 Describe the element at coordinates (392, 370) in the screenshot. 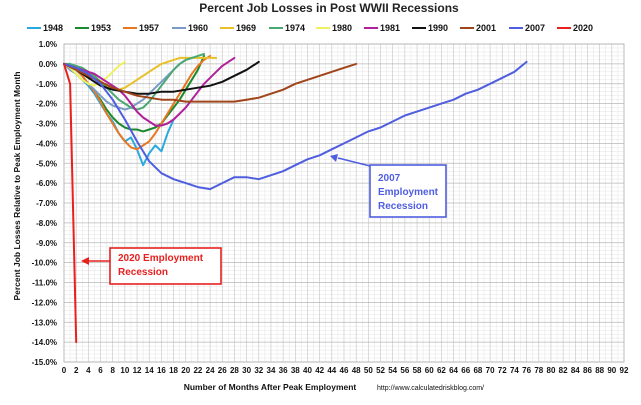

I see `x-tick-label: 54` at that location.